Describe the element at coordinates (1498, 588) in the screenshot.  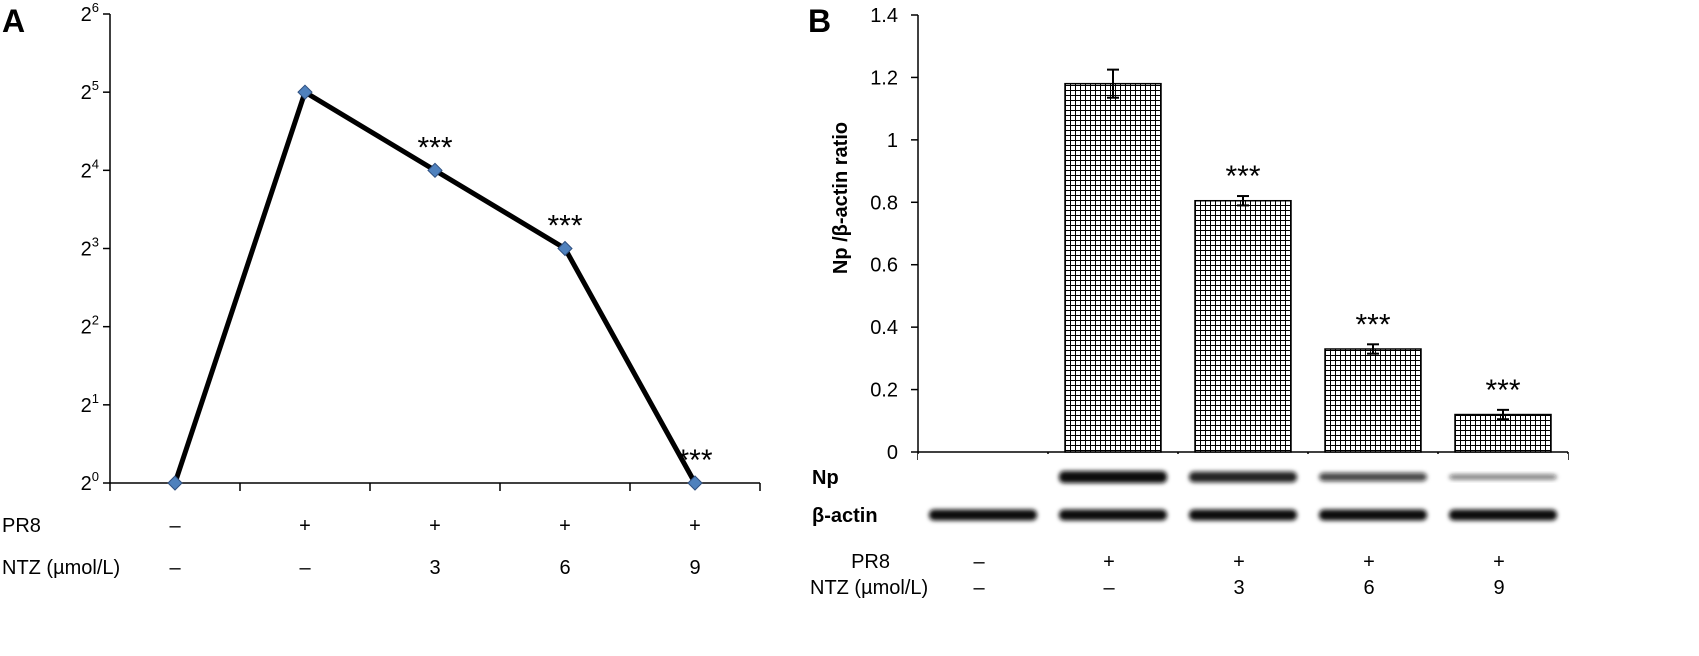
I see `chart-b-condition-value: 9` at that location.